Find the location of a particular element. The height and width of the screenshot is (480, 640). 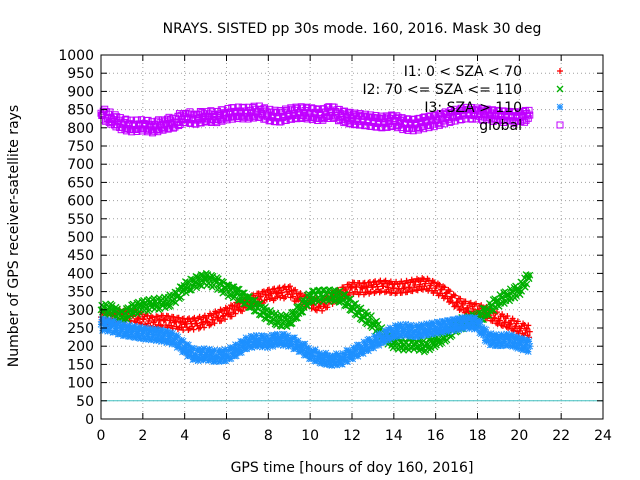

legend-label-2: I2: 70 <= SZA <= 110 is located at coordinates (442, 90).